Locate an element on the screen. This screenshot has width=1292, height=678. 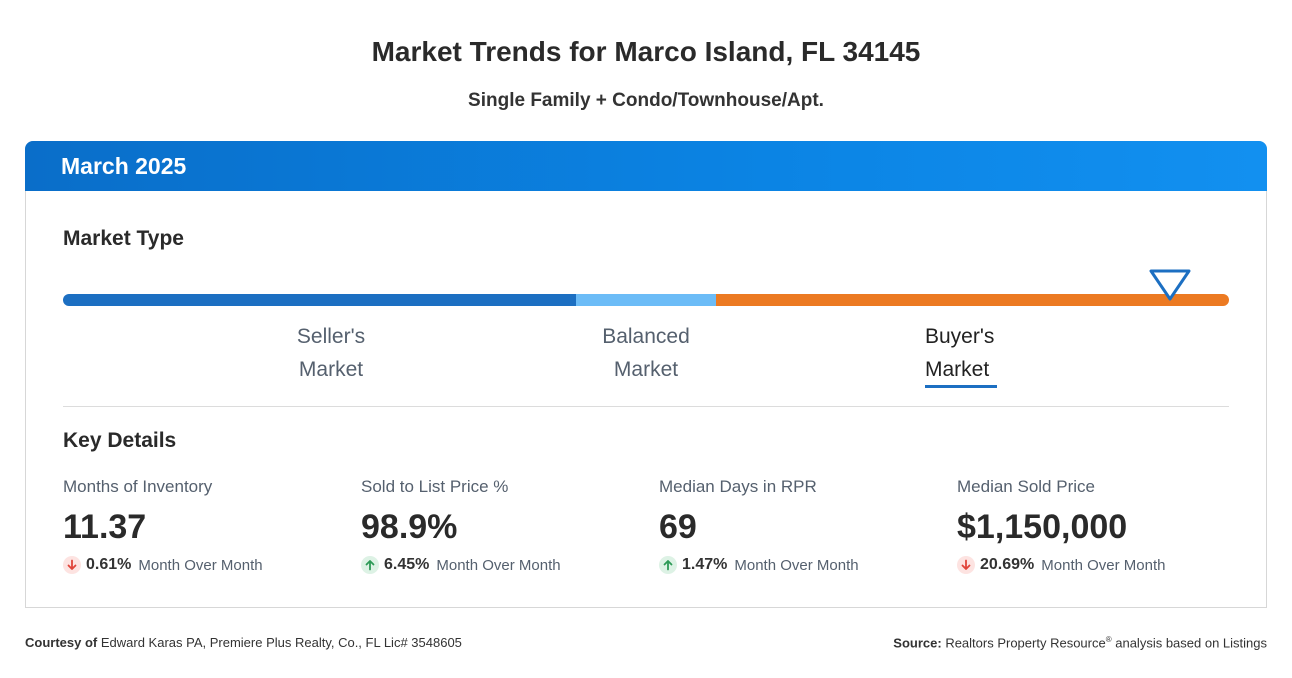
balanced-label-line2: Market is located at coordinates (646, 369).